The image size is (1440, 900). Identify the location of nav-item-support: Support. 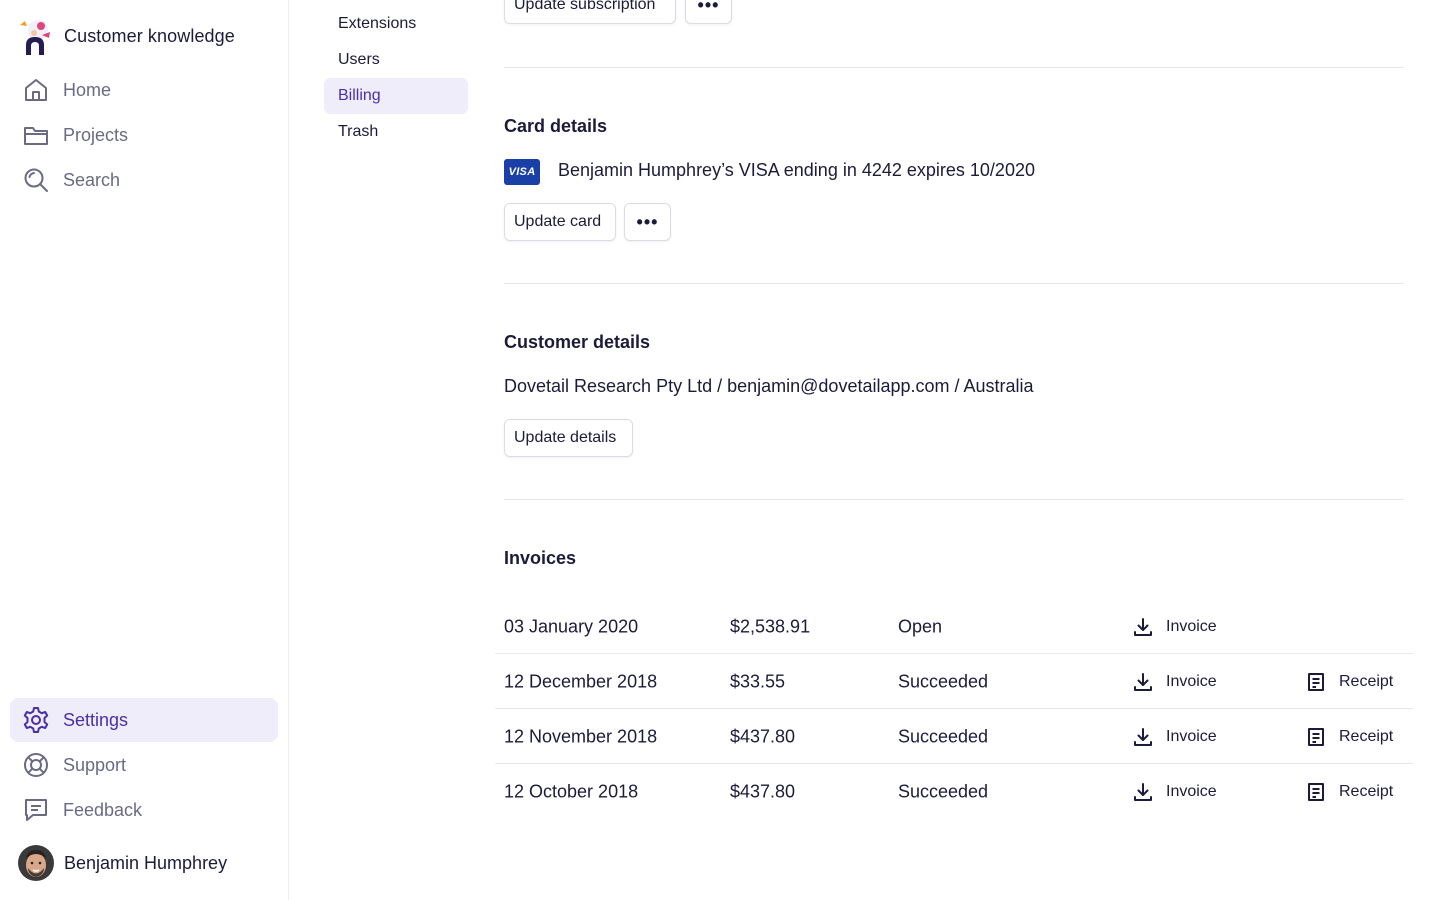
(144, 765).